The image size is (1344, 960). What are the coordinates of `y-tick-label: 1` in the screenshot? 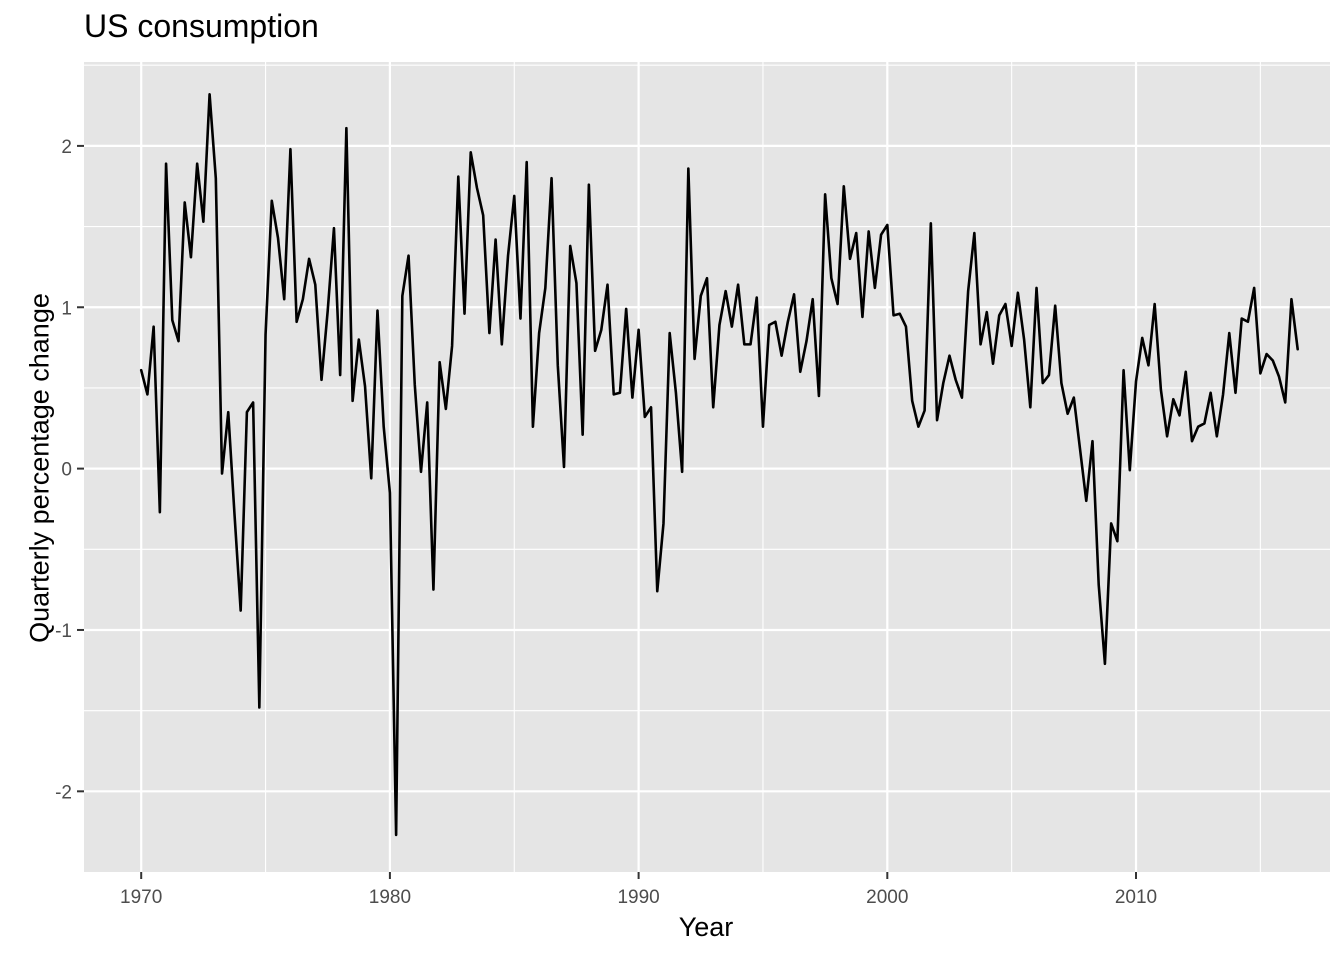 It's located at (66, 308).